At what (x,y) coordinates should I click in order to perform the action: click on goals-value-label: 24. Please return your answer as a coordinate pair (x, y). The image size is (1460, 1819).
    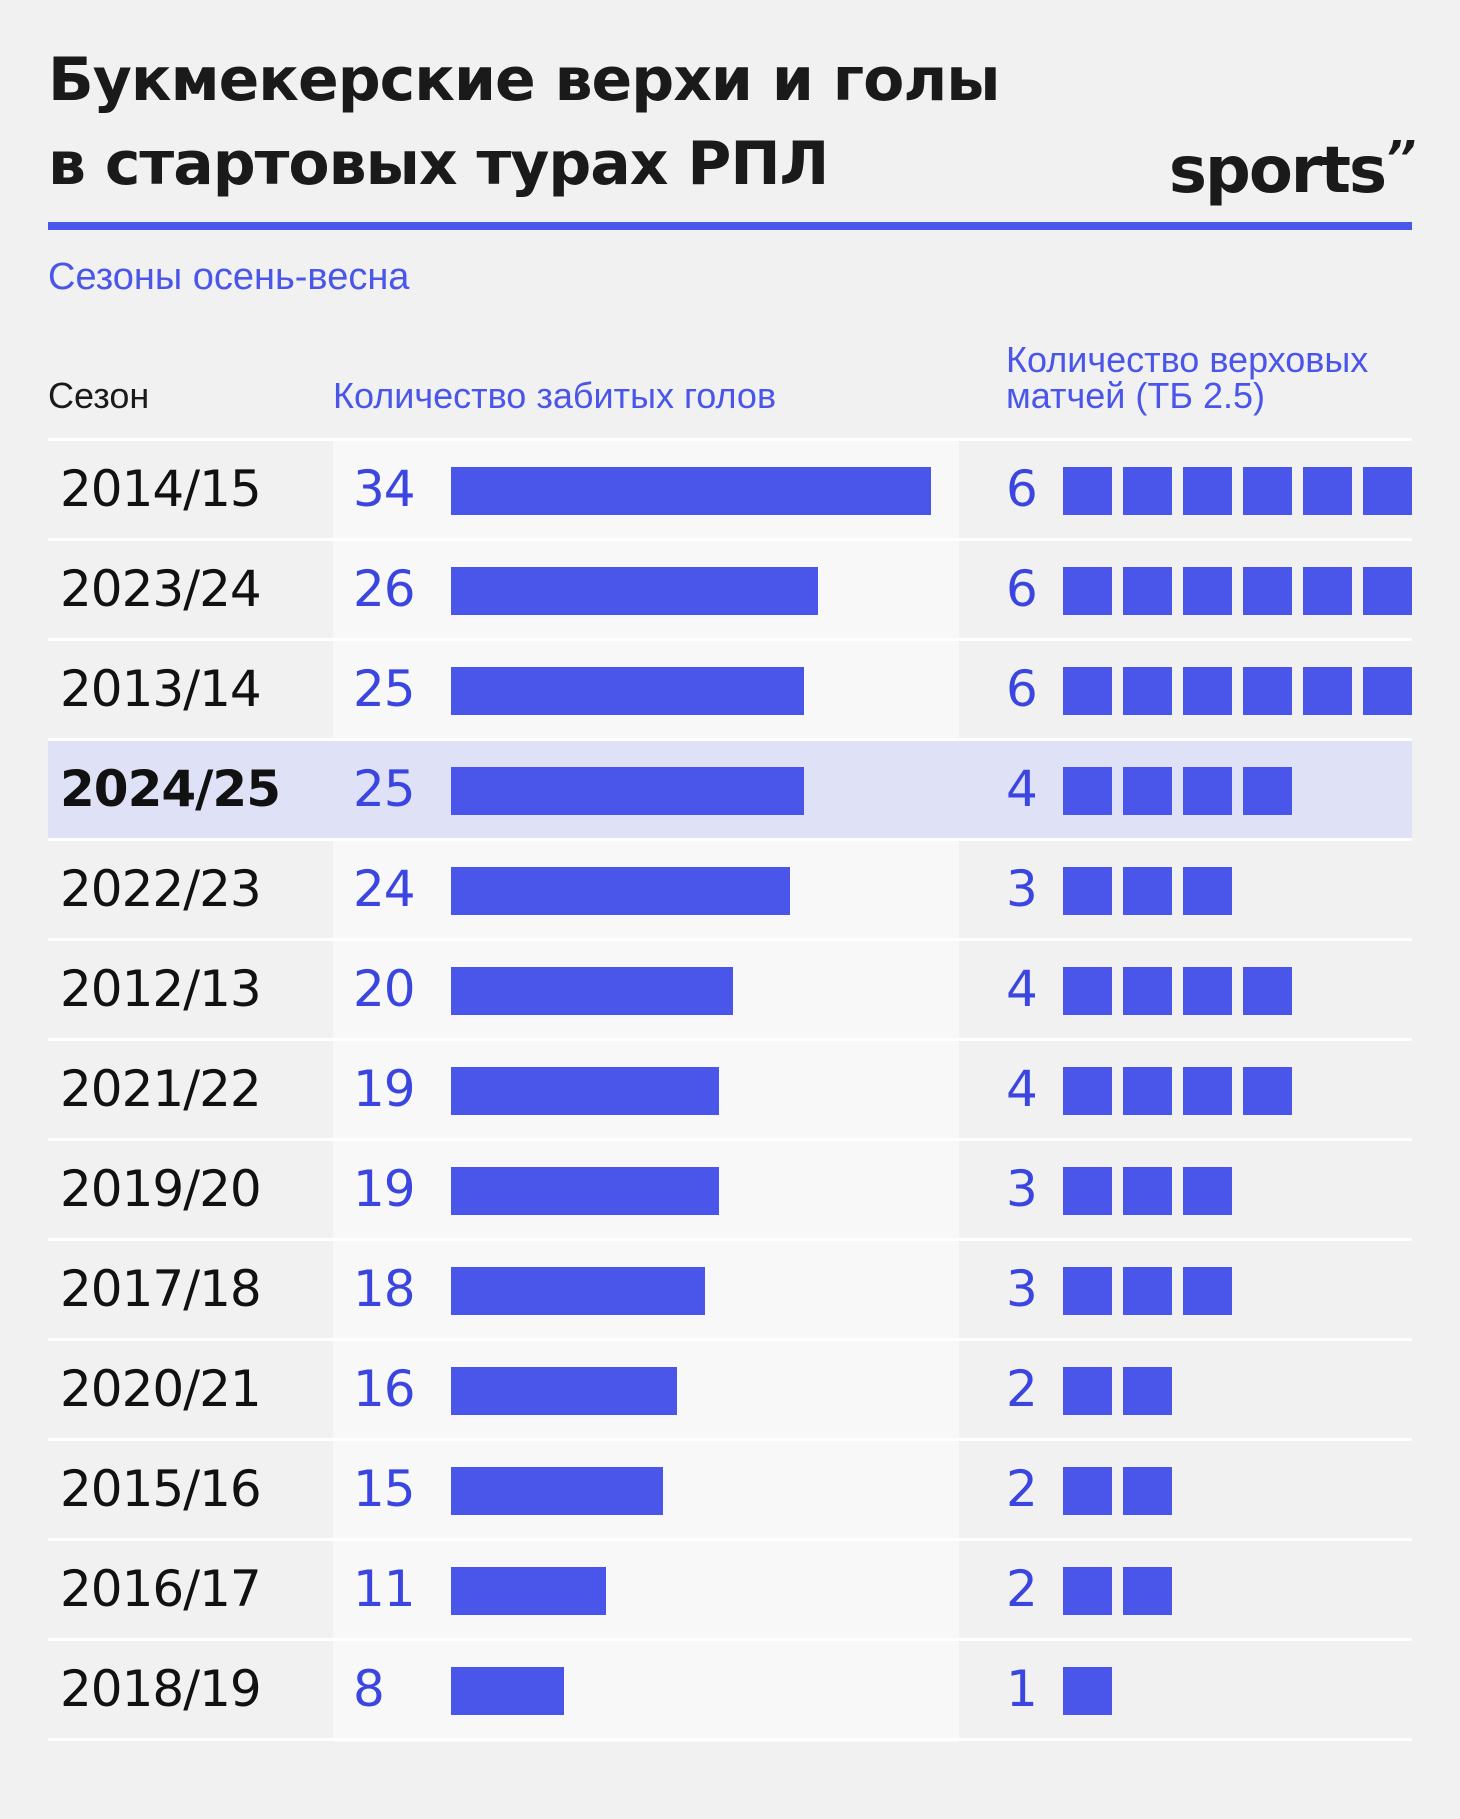
    Looking at the image, I should click on (384, 889).